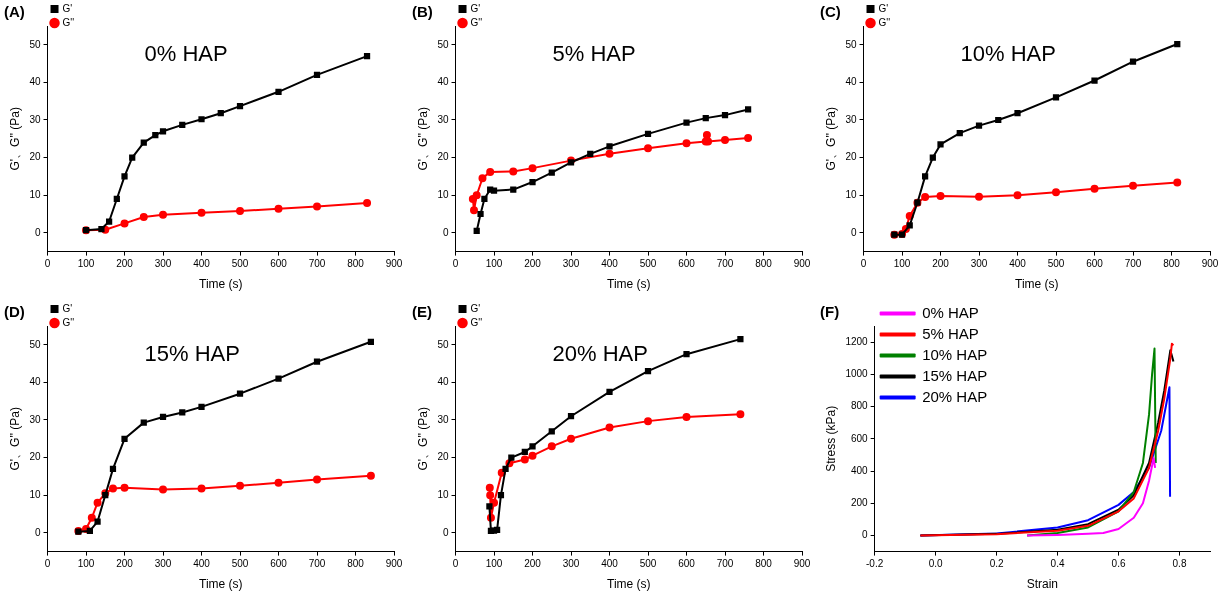  I want to click on chart-title: (A), so click(14, 12).